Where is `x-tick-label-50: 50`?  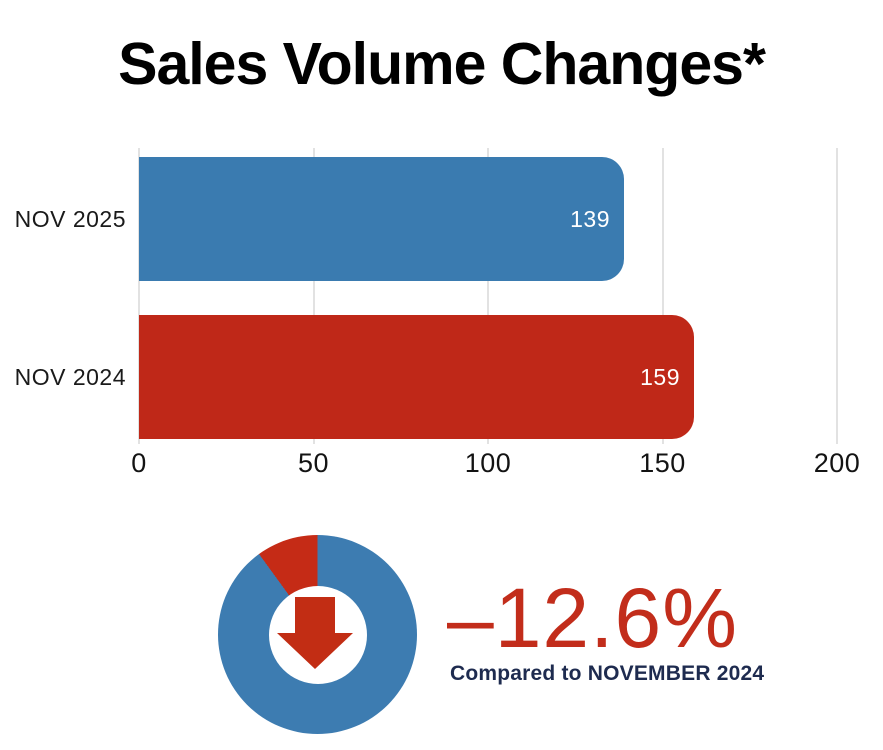
x-tick-label-50: 50 is located at coordinates (313, 463).